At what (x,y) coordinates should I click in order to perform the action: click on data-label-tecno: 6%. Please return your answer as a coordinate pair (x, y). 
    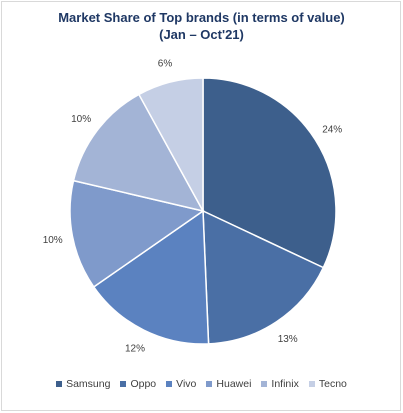
    Looking at the image, I should click on (165, 63).